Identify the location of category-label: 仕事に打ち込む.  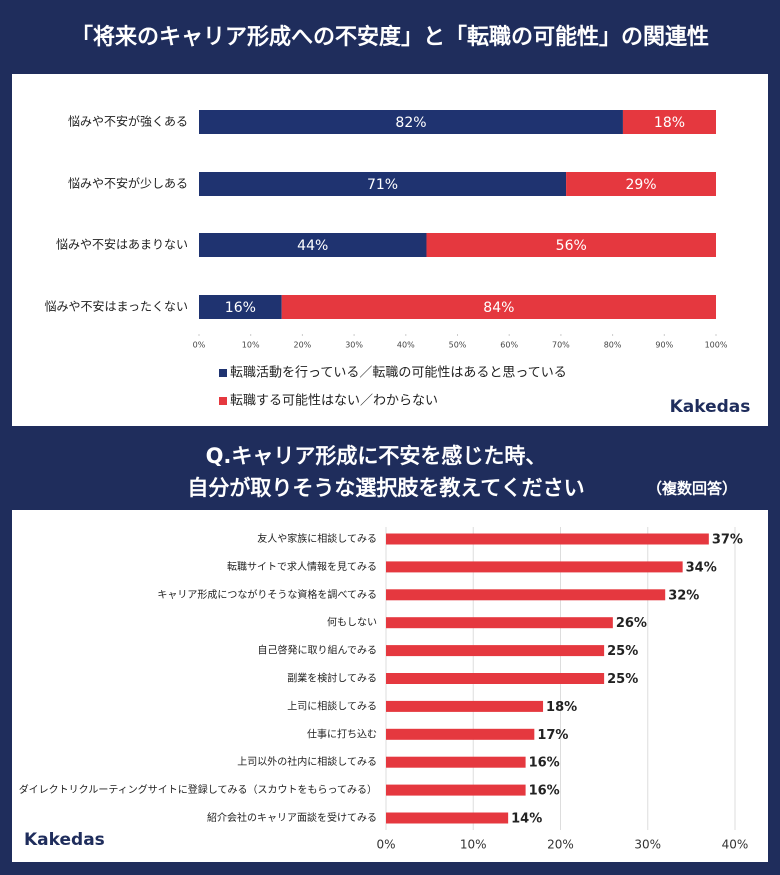
(342, 733).